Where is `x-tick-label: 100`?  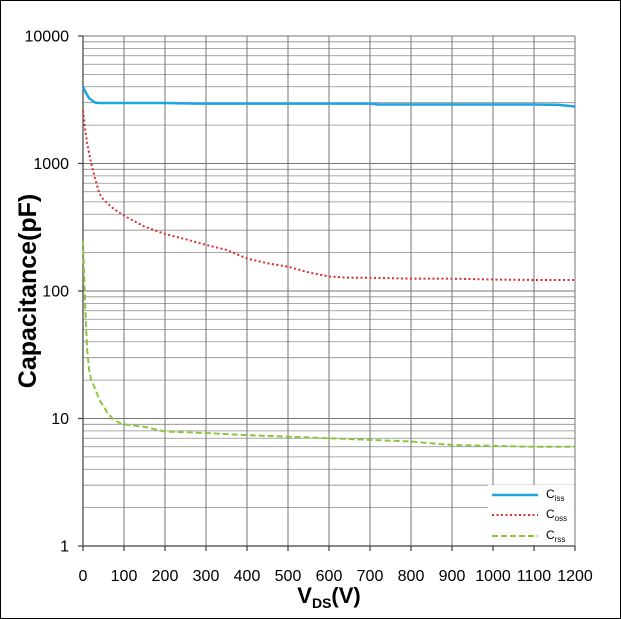 x-tick-label: 100 is located at coordinates (124, 576).